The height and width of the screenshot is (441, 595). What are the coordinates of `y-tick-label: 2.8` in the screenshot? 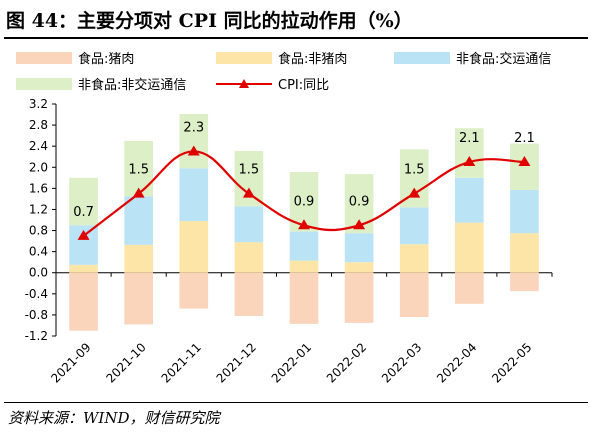 It's located at (38, 125).